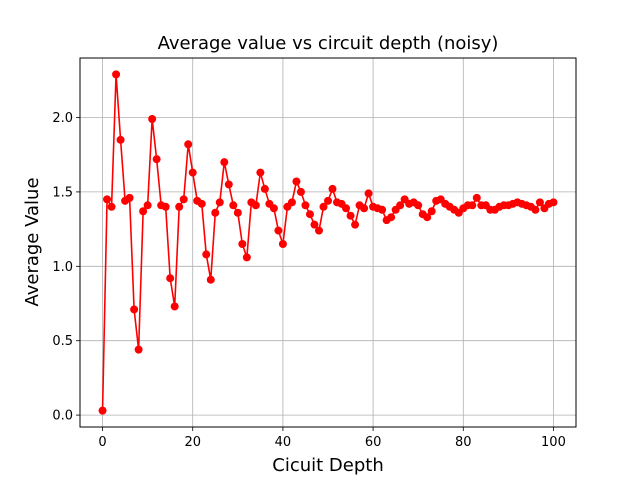 This screenshot has width=640, height=480. I want to click on x-tick-label: 0, so click(102, 442).